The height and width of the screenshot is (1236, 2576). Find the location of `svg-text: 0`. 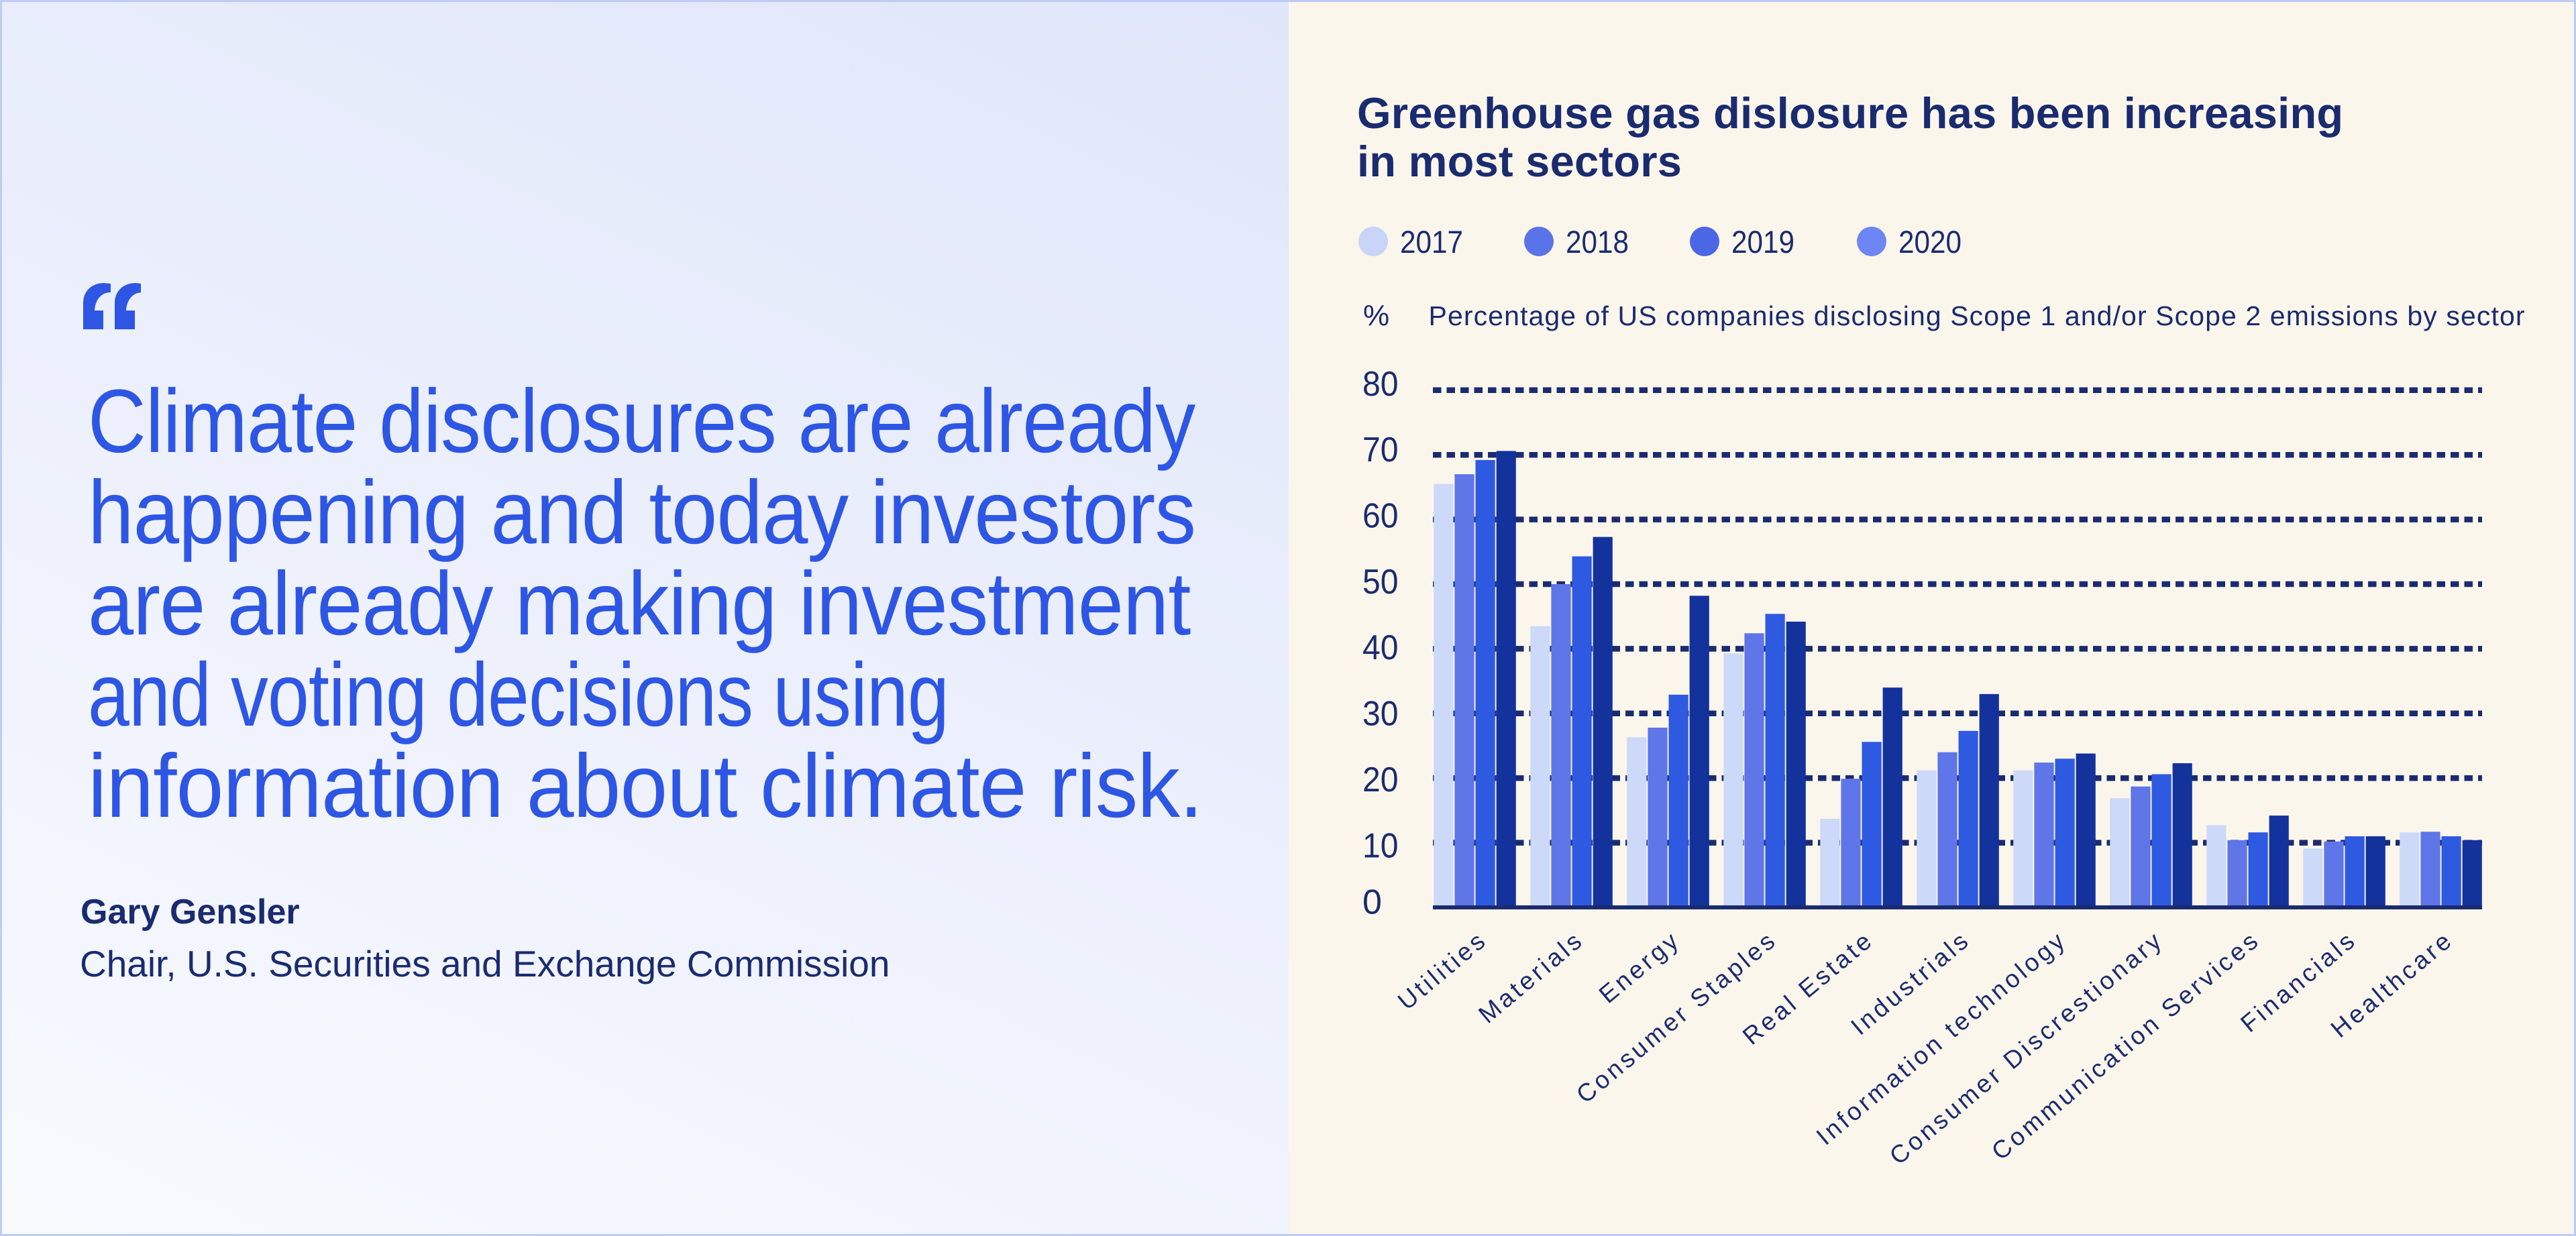

svg-text: 0 is located at coordinates (1372, 903).